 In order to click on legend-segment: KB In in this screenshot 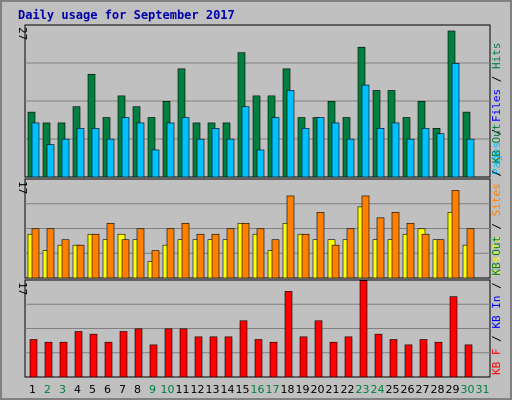, I will do `click(496, 312)`.